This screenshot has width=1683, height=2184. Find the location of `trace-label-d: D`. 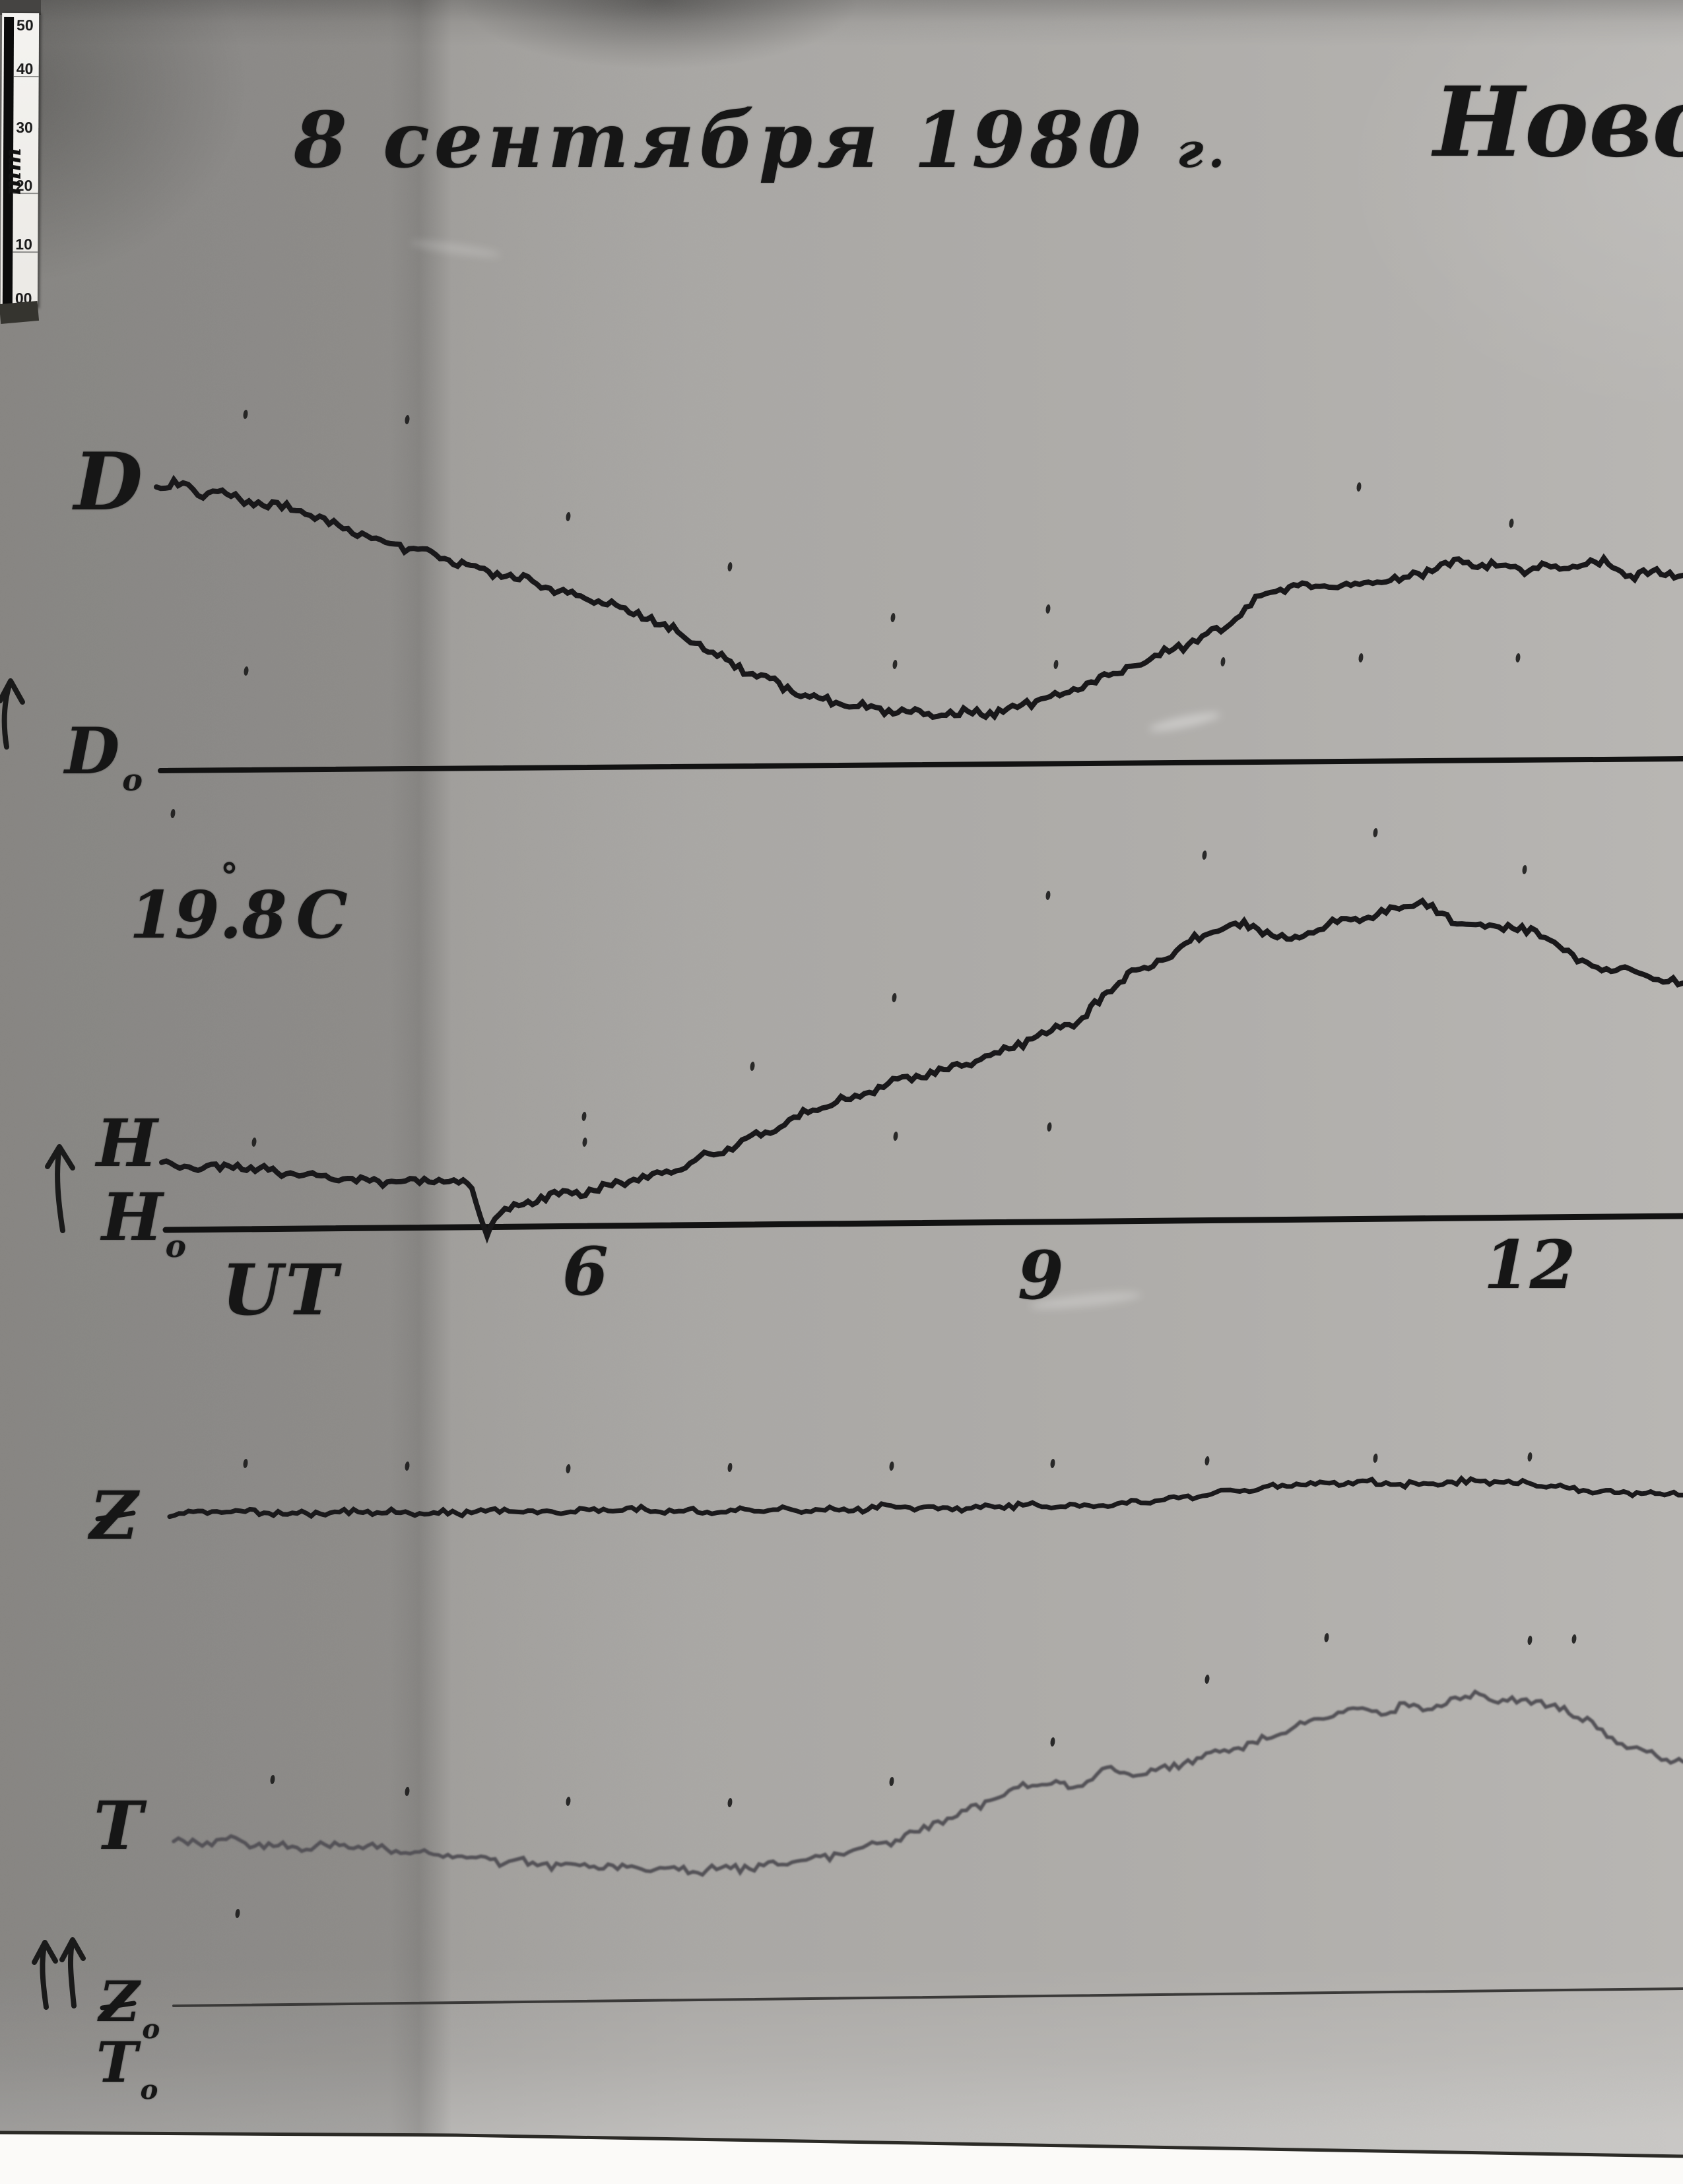

trace-label-d: D is located at coordinates (109, 482).